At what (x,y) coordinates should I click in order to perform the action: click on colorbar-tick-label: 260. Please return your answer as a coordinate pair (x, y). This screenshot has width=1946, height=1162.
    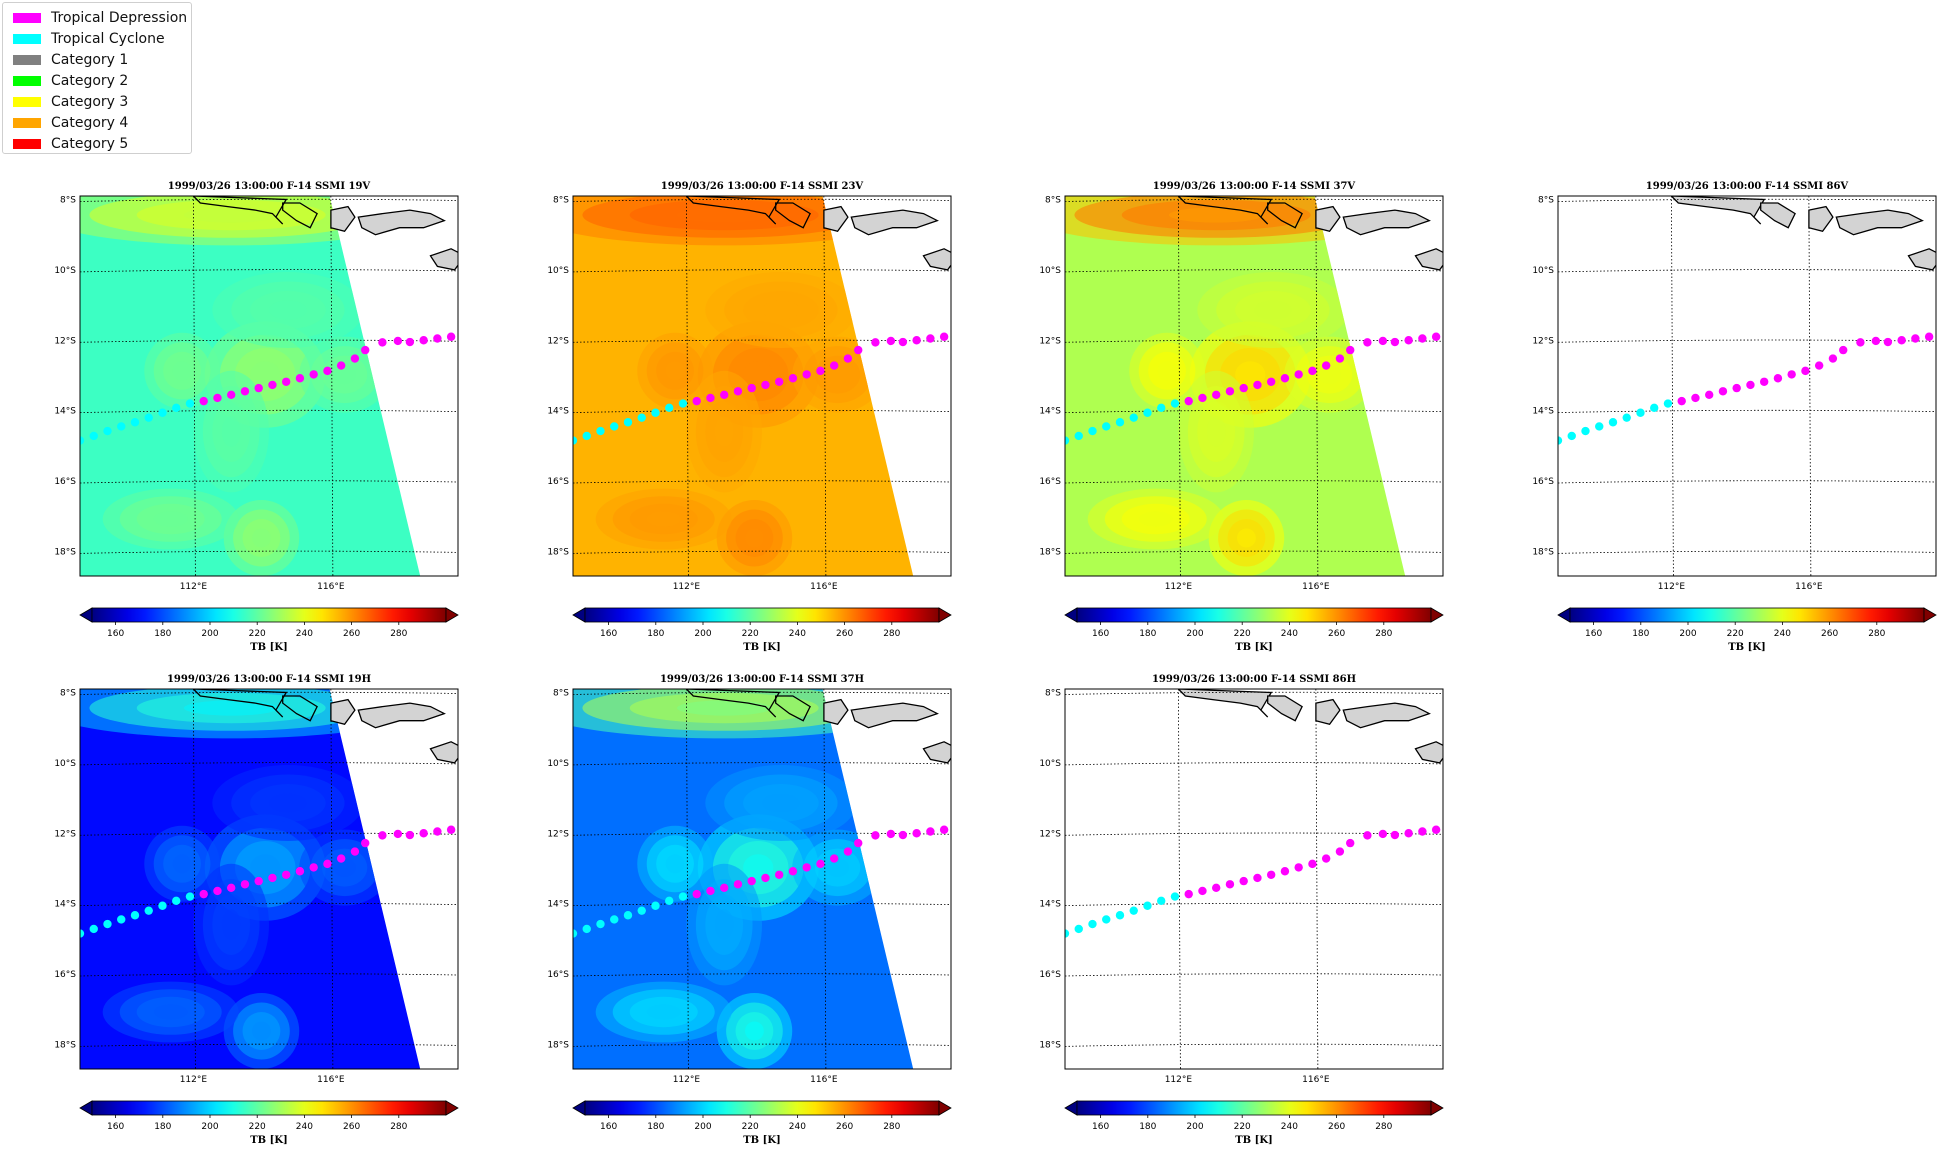
    Looking at the image, I should click on (1336, 634).